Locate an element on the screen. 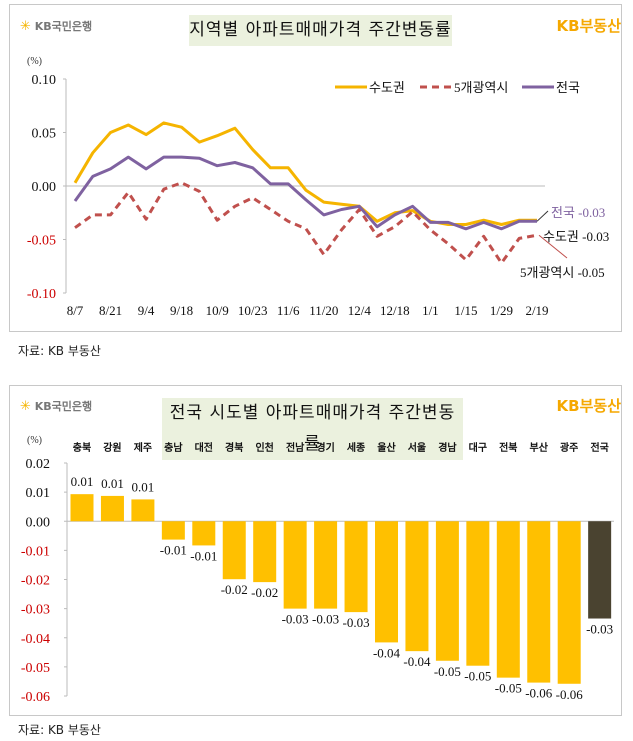 The width and height of the screenshot is (633, 741). x-tick-label: 1/15 is located at coordinates (465, 310).